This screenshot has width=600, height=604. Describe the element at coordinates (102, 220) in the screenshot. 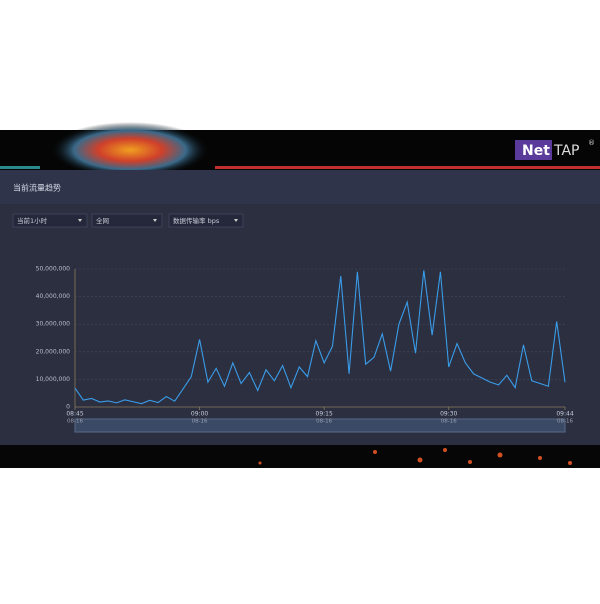

I see `dropdown-label: 全网` at that location.